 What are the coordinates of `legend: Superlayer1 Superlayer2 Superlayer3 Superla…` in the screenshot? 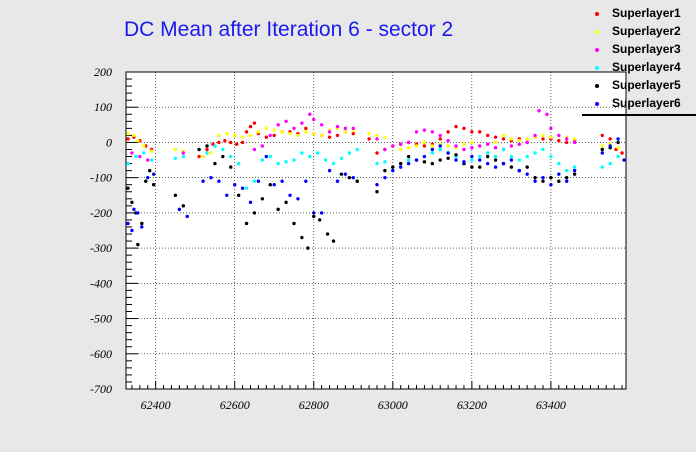 It's located at (639, 61).